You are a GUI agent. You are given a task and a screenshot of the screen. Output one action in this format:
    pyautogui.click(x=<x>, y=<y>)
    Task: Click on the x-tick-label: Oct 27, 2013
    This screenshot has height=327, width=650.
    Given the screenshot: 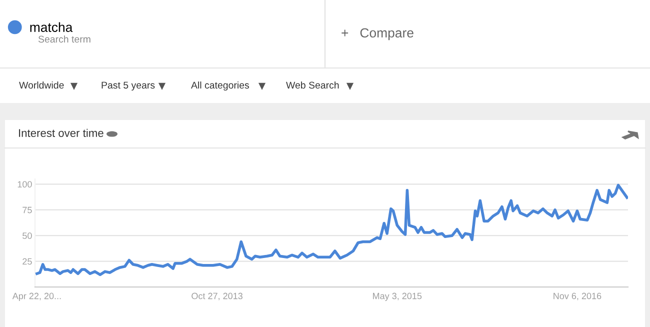 What is the action you would take?
    pyautogui.click(x=217, y=296)
    